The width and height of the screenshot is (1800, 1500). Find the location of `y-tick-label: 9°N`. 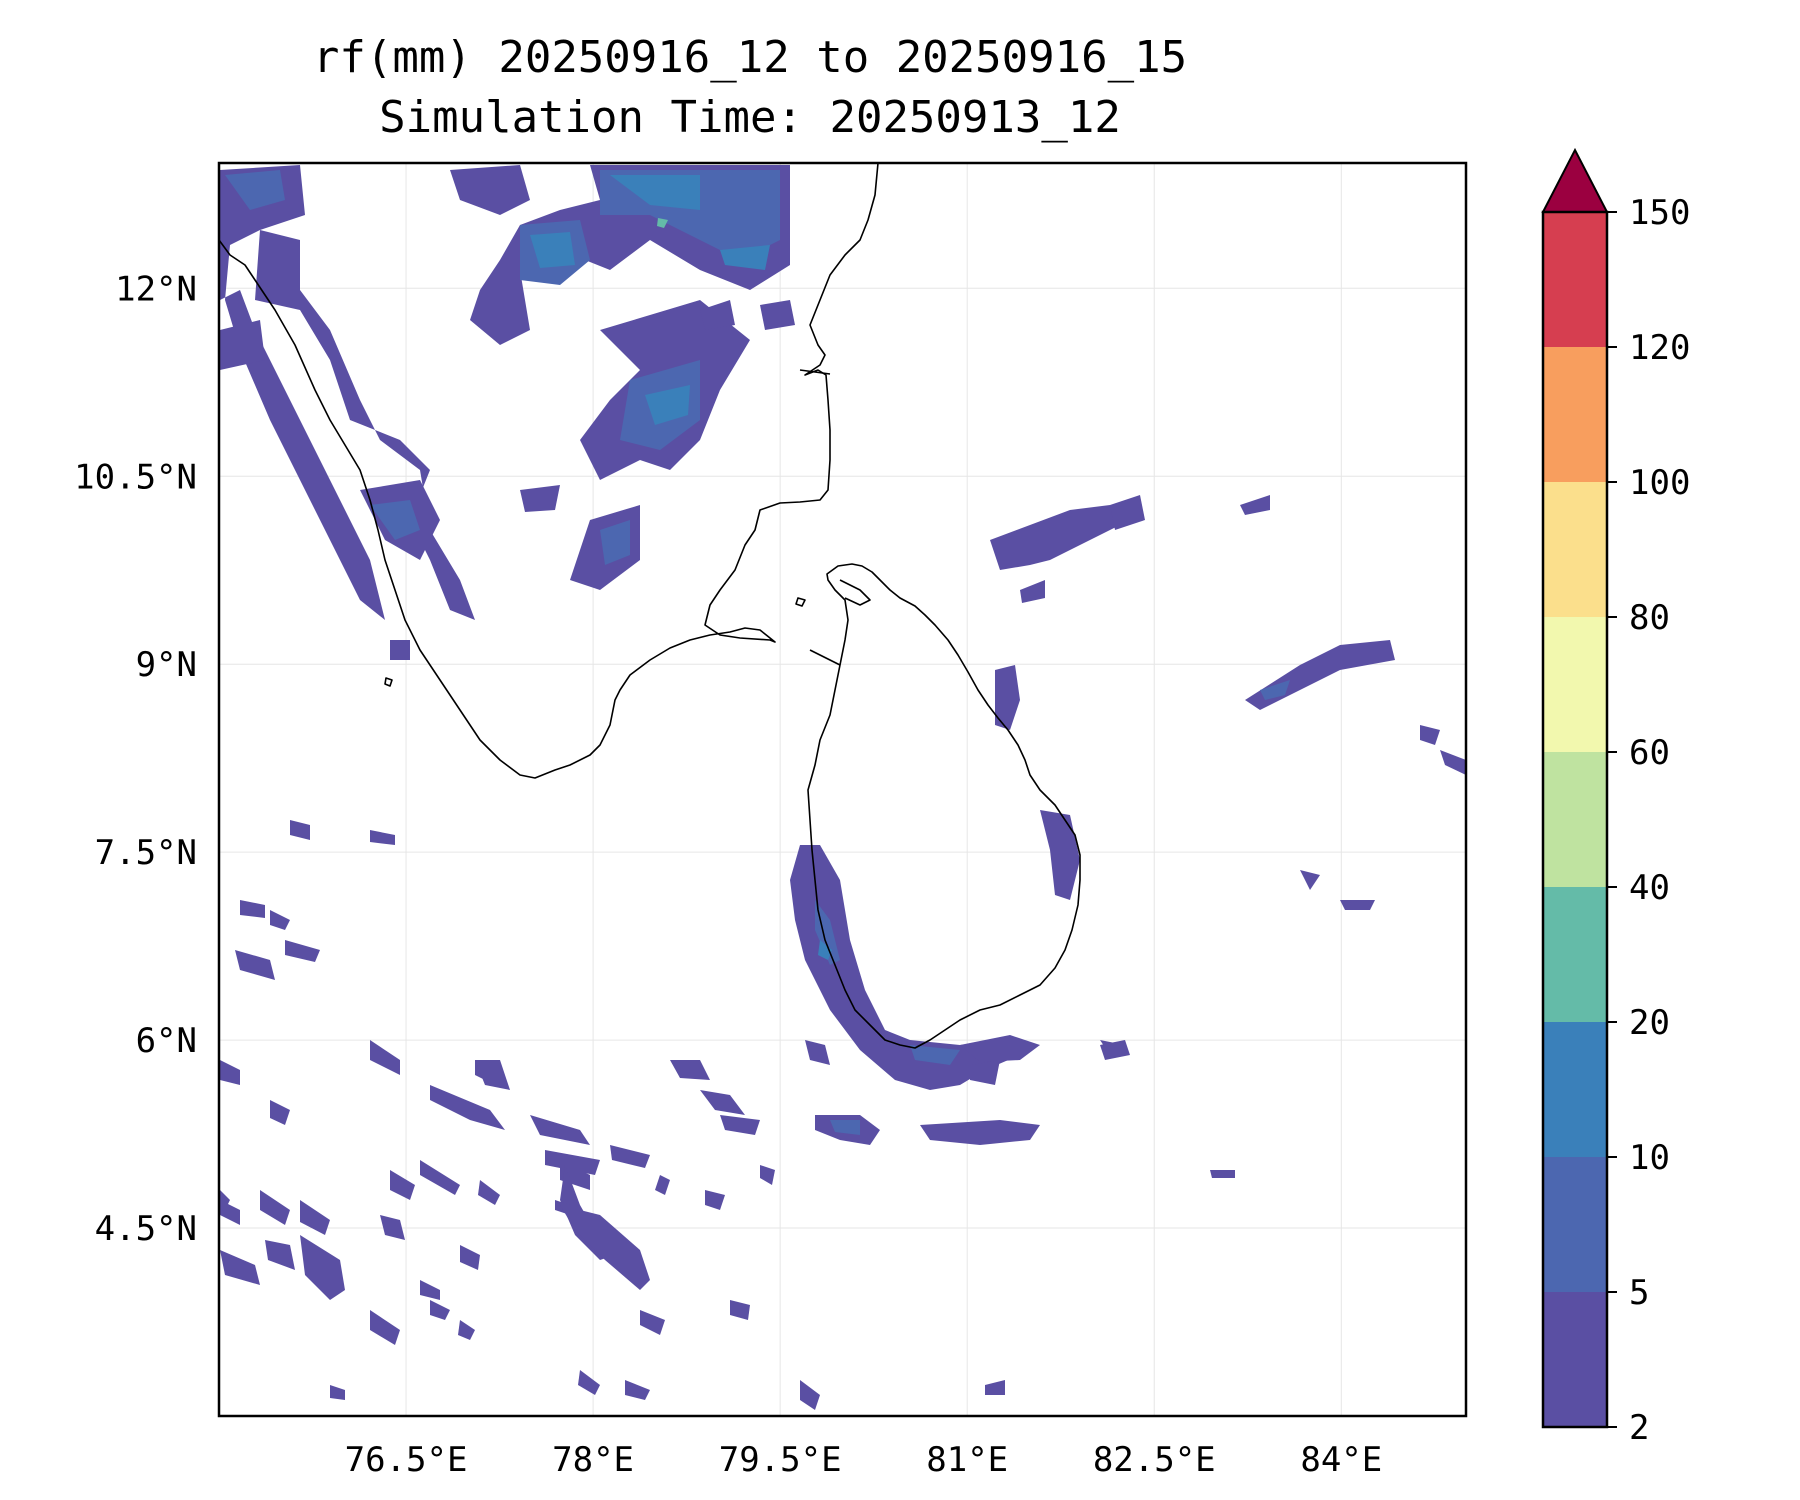

y-tick-label: 9°N is located at coordinates (166, 665).